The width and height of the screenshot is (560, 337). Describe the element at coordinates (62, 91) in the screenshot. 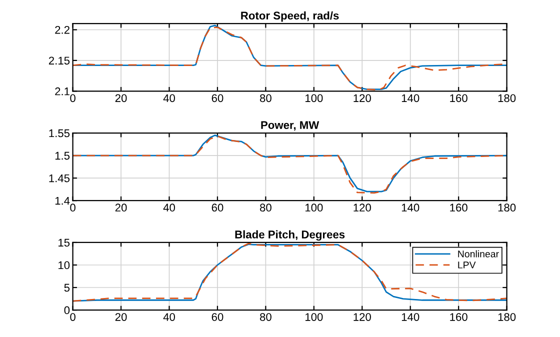

I see `y-tick-label: 2.1` at that location.